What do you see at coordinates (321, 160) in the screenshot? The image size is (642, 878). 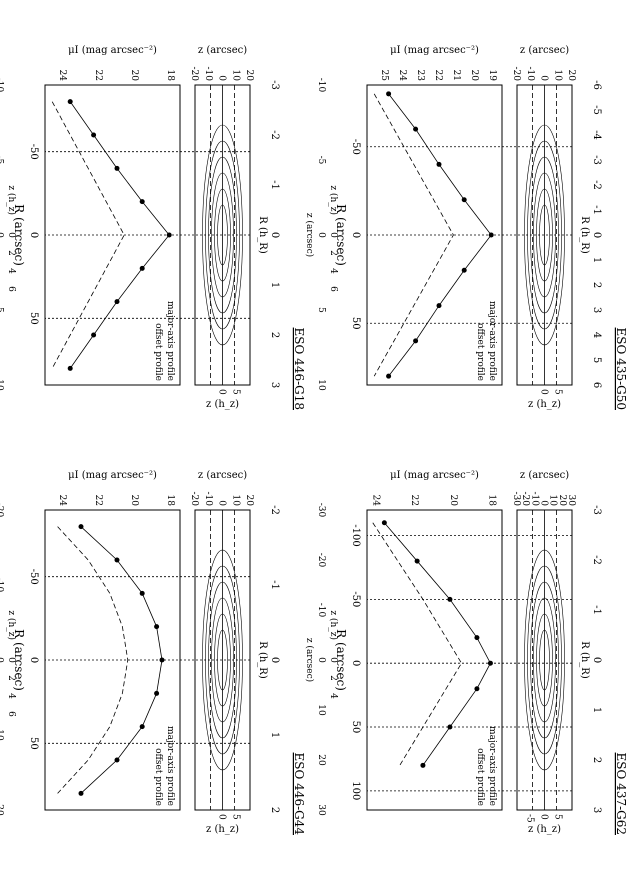 I see `vertical-x-tick-label: -5` at bounding box center [321, 160].